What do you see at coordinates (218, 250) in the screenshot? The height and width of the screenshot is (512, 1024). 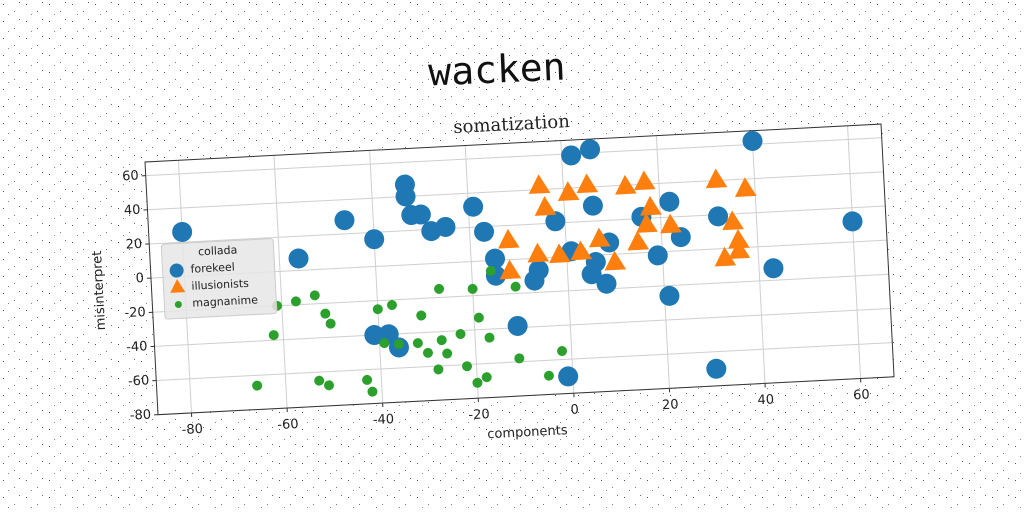 I see `legend-title: collada` at bounding box center [218, 250].